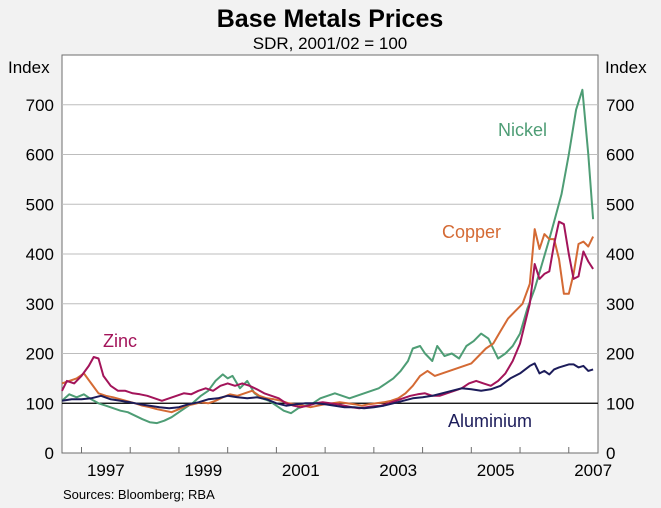 The width and height of the screenshot is (661, 508). What do you see at coordinates (29, 67) in the screenshot?
I see `y-axis-label-left: Index` at bounding box center [29, 67].